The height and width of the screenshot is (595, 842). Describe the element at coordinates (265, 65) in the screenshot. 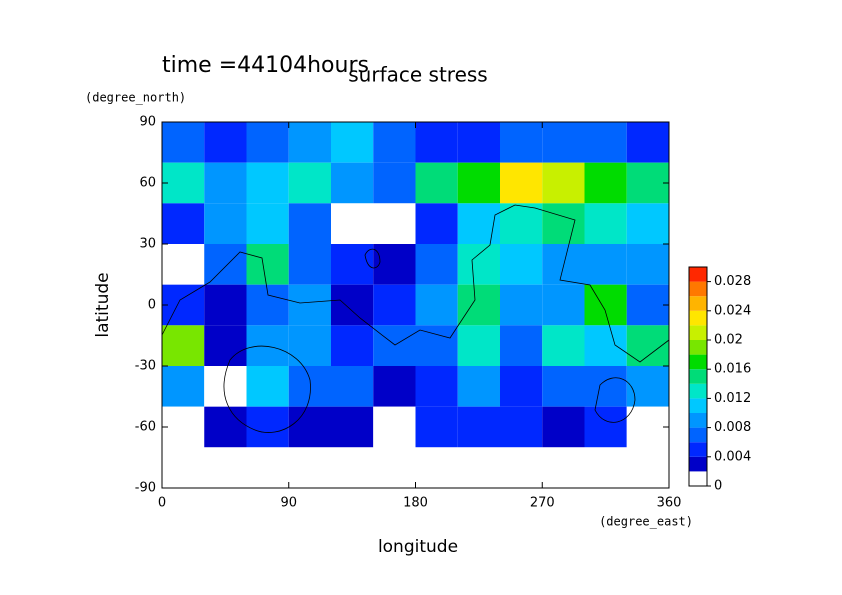

I see `subtitle: time =44104hours` at that location.